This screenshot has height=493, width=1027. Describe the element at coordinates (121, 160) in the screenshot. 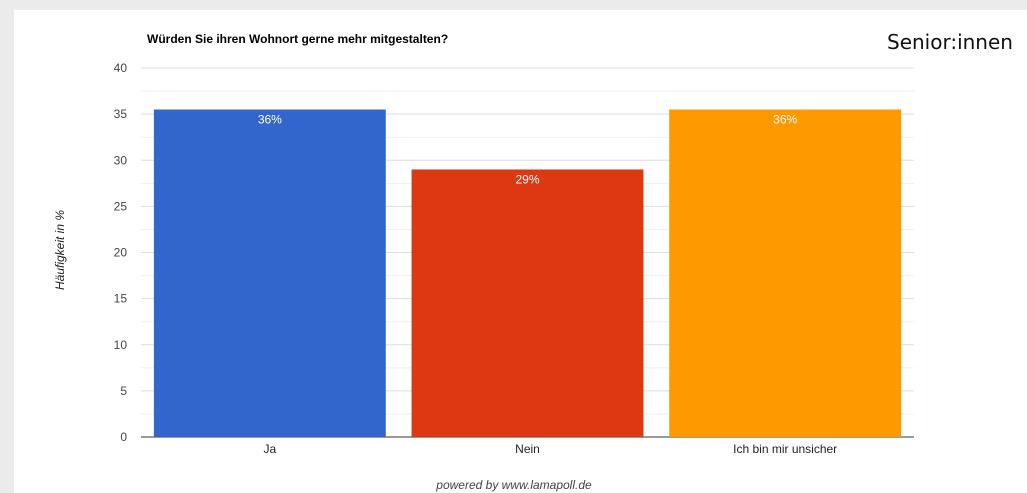

I see `y-tick-label: 30` at that location.